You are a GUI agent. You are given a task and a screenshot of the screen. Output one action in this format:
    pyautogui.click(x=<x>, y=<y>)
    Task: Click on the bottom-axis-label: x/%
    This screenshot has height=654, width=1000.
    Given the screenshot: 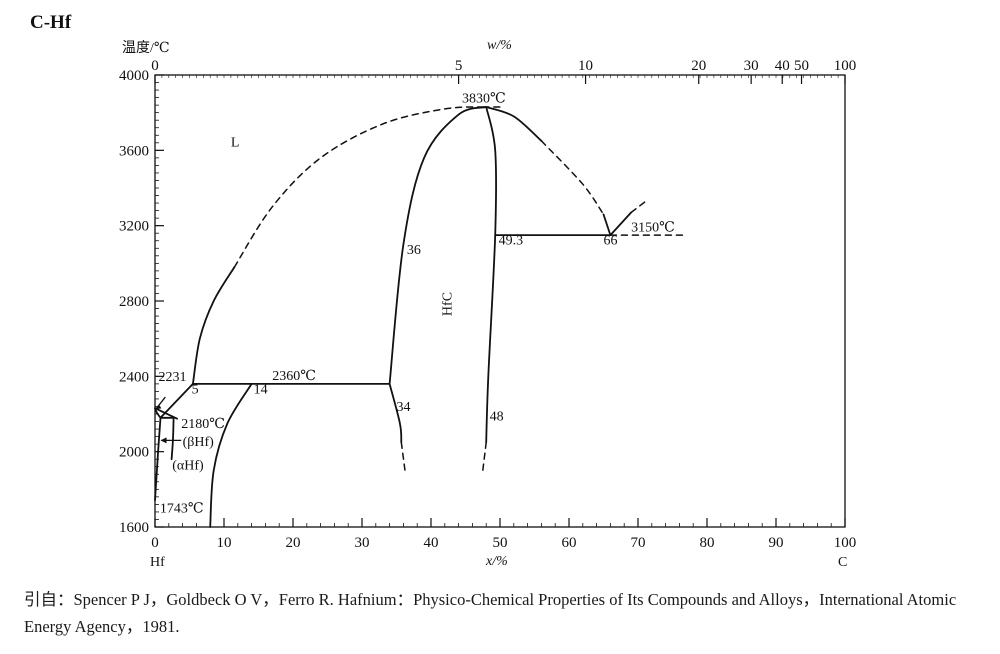 What is the action you would take?
    pyautogui.click(x=496, y=561)
    